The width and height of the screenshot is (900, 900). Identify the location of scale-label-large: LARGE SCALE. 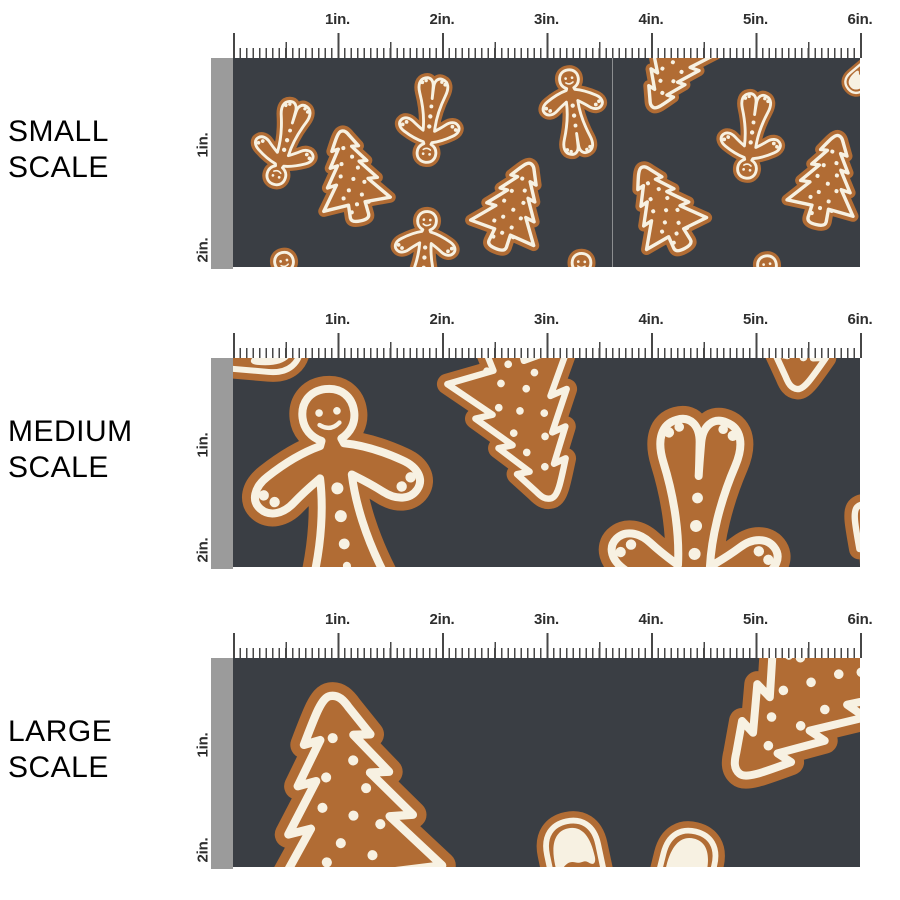
(60, 749).